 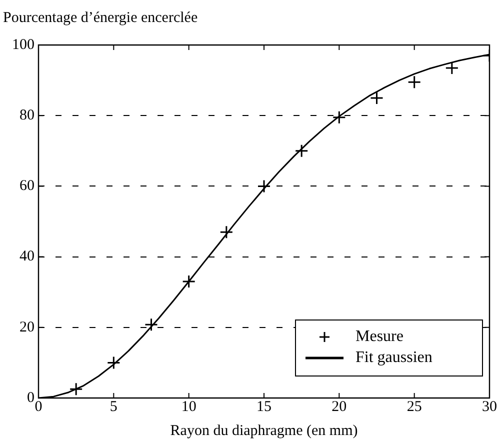 I want to click on x-axis-title: Rayon du diaphragme (en mm), so click(x=264, y=430).